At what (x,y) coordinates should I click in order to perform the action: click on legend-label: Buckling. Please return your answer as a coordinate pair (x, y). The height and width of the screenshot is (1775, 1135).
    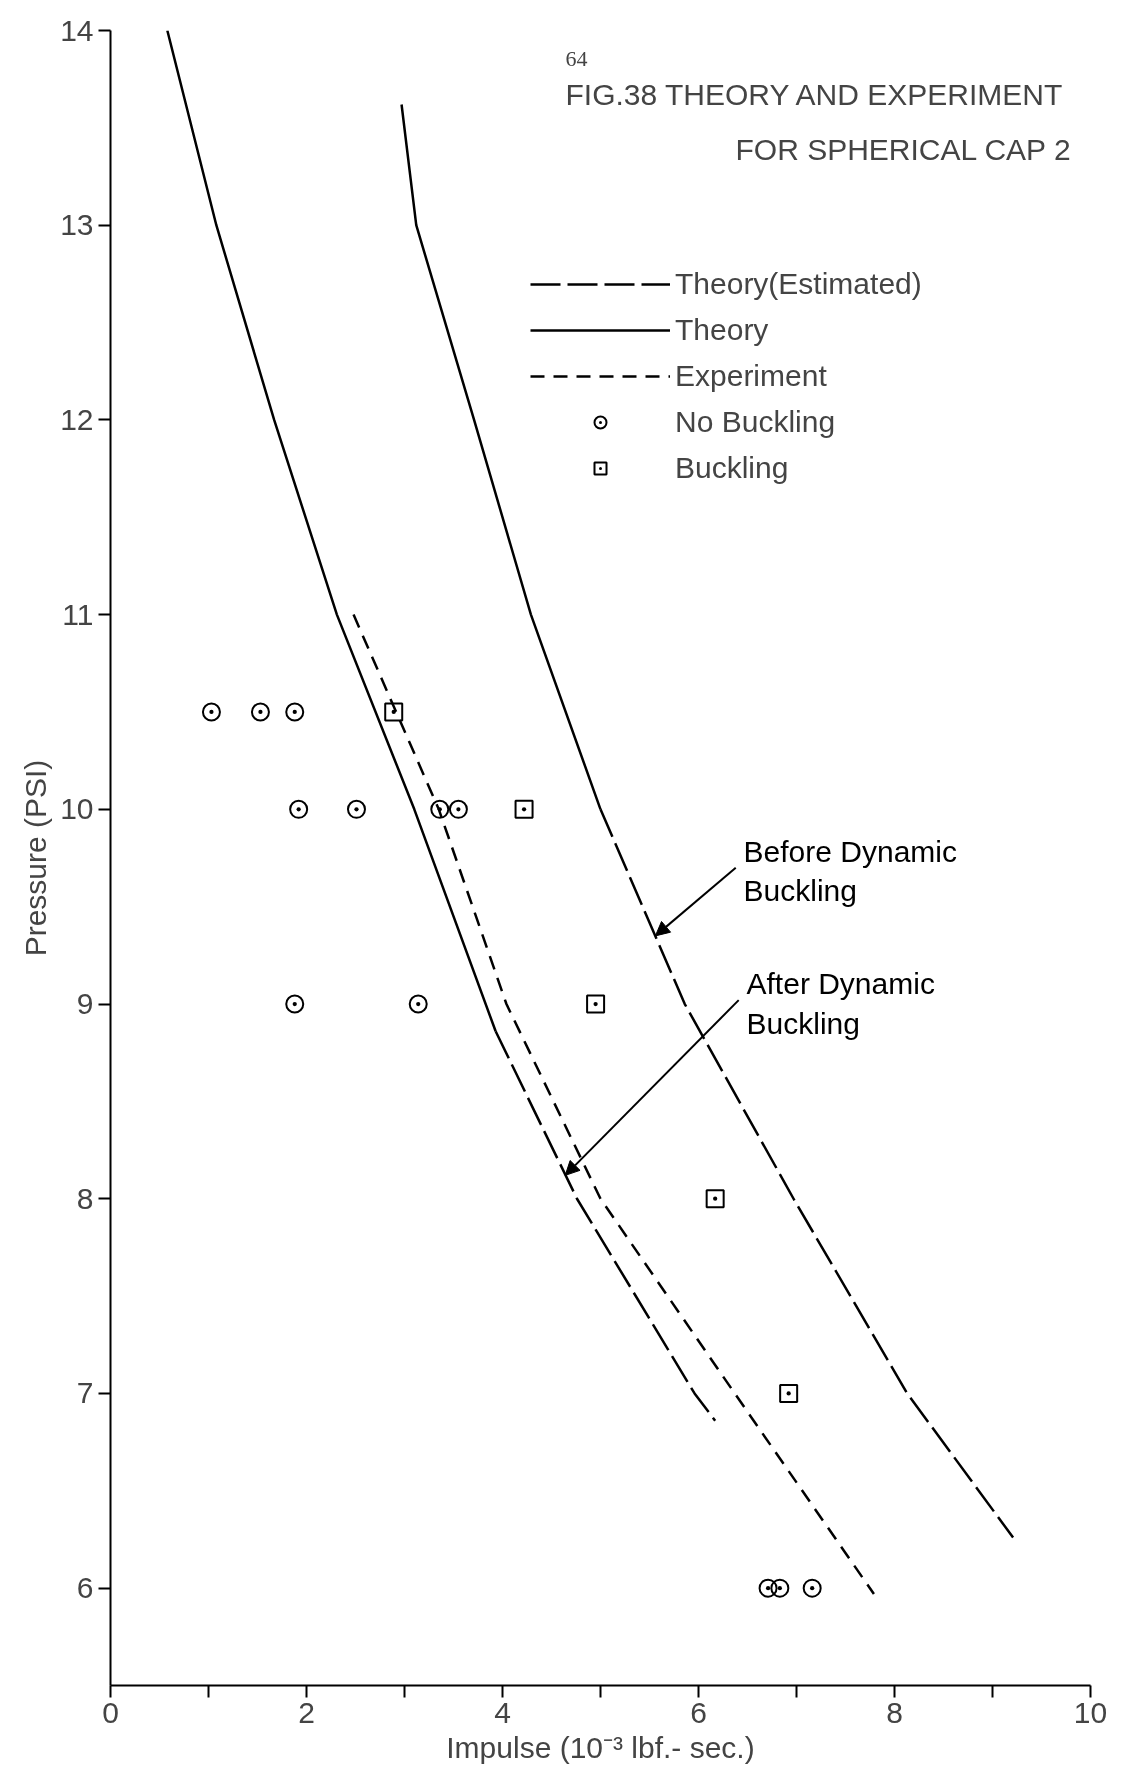
    Looking at the image, I should click on (732, 468).